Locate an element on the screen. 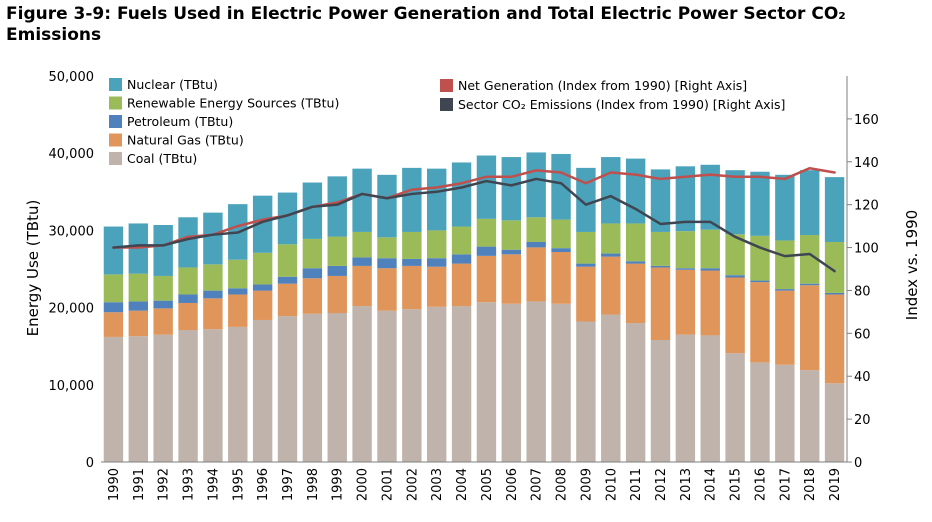 The height and width of the screenshot is (522, 932). bar-segment-nuclear-tbtu-1992 is located at coordinates (163, 250).